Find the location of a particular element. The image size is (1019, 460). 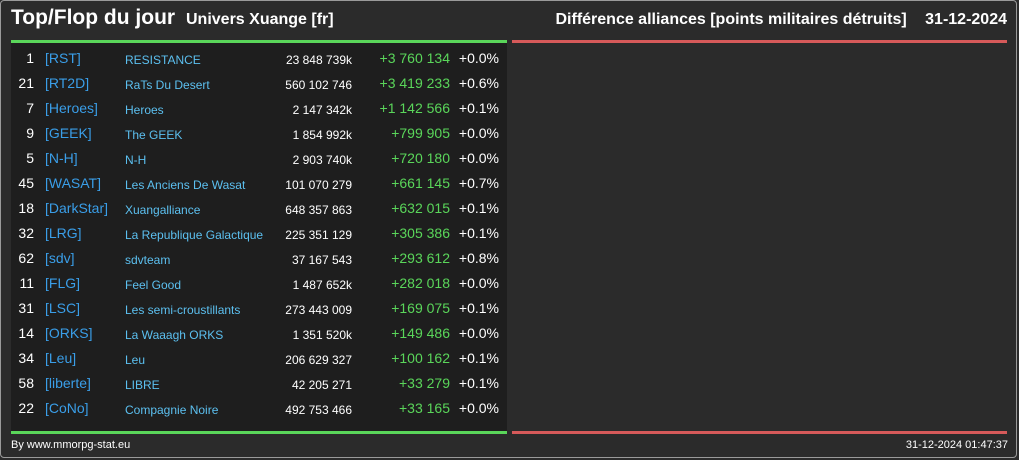

alliance-name-link: La Republique Galactique is located at coordinates (194, 235).